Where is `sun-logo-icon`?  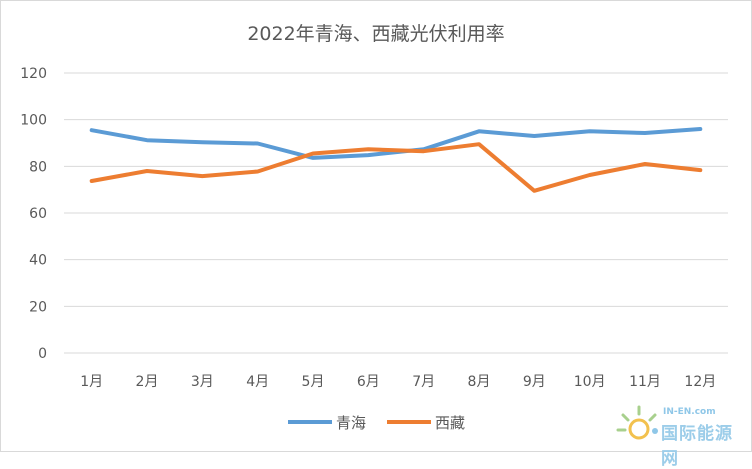 sun-logo-icon is located at coordinates (638, 425).